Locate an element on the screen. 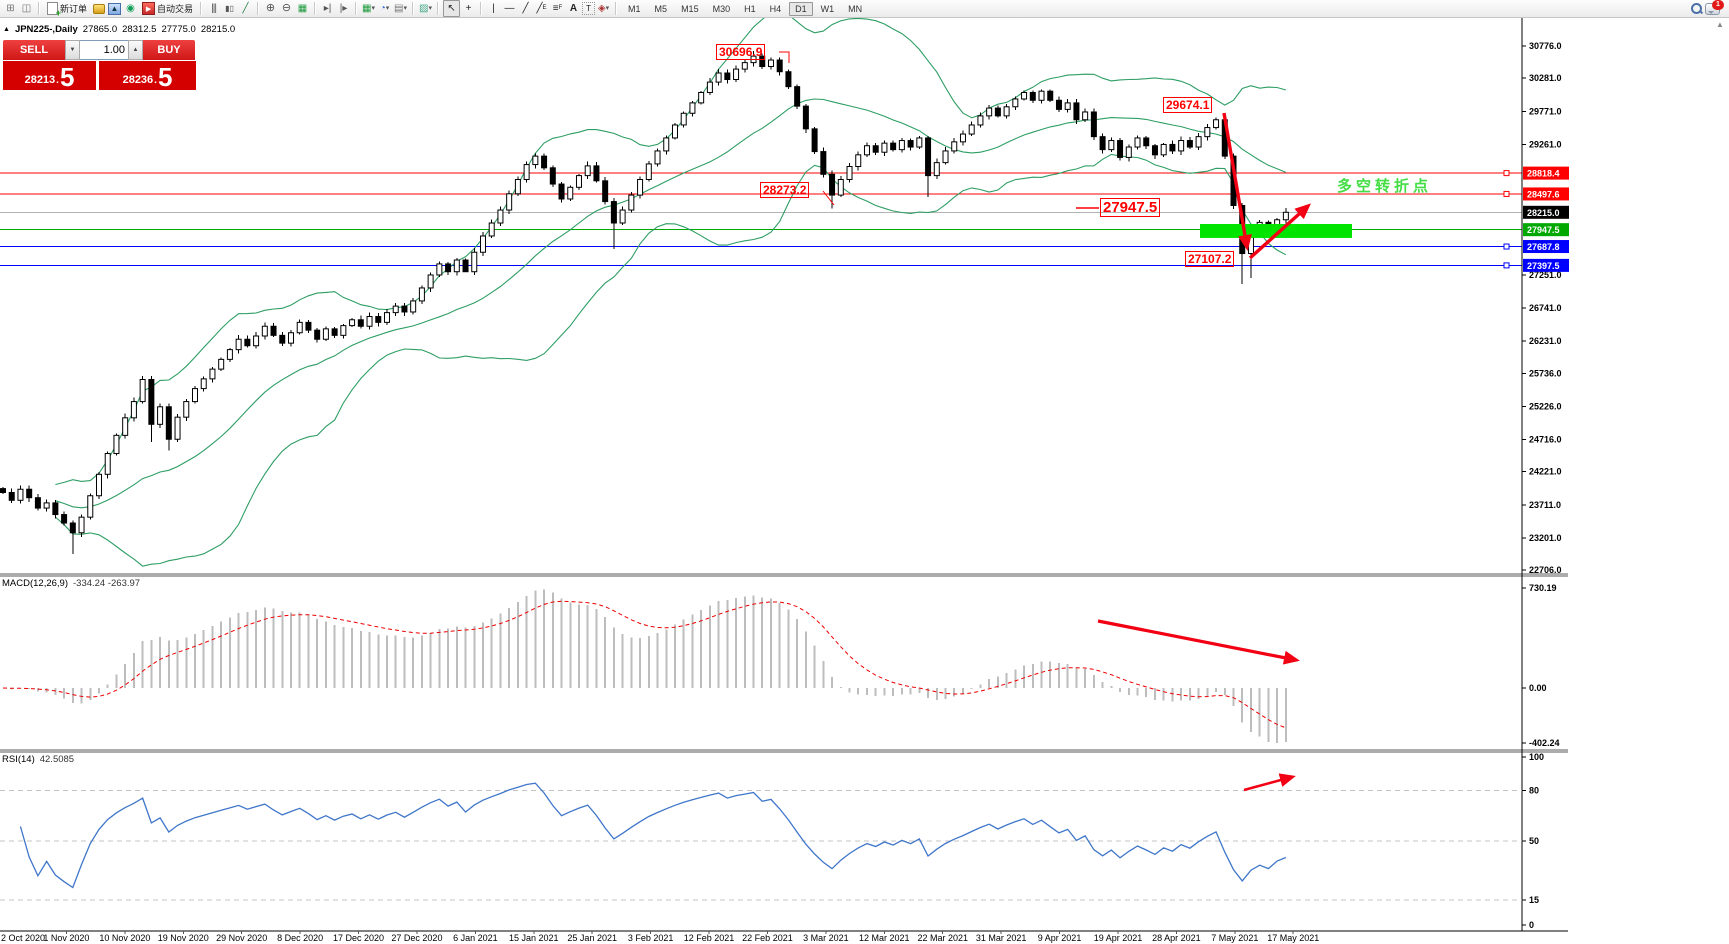 The image size is (1729, 944). sell-price-main: 28213 is located at coordinates (40, 80).